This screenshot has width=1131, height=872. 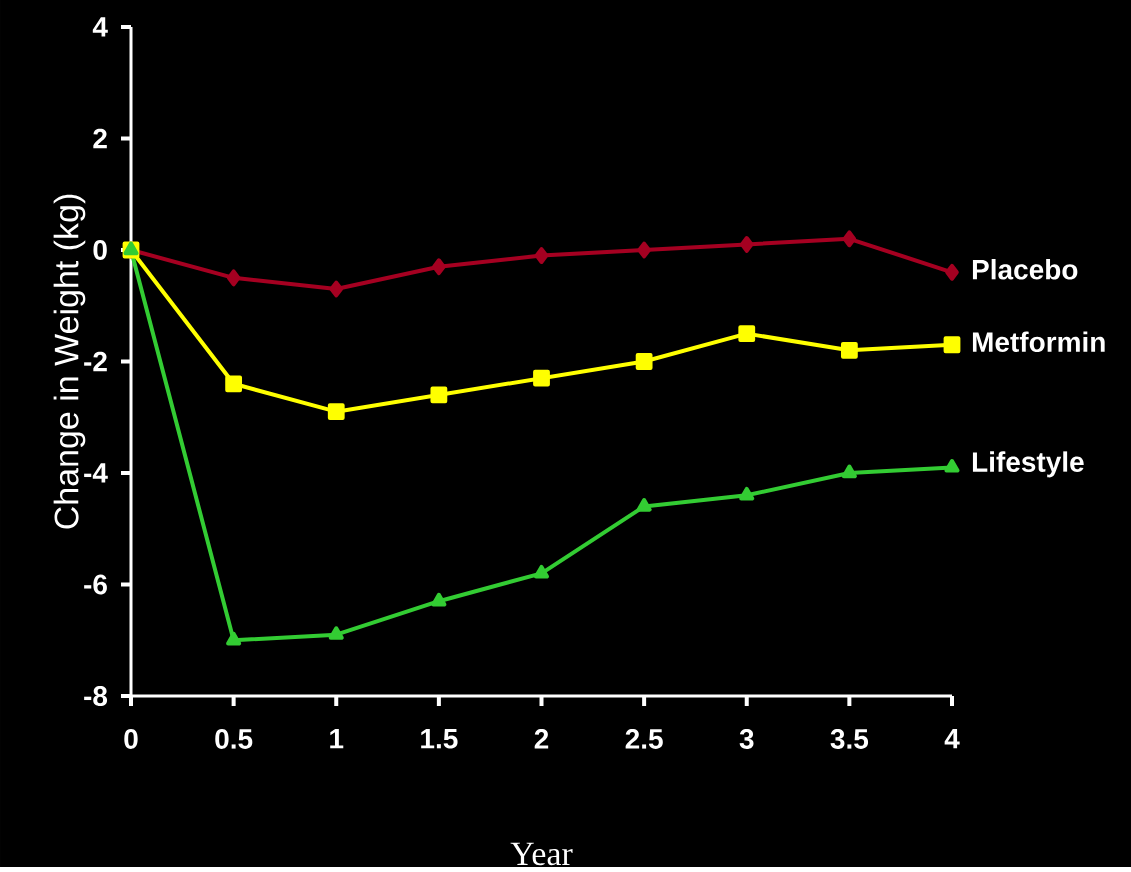 I want to click on series-label: Lifestyle, so click(x=1028, y=464).